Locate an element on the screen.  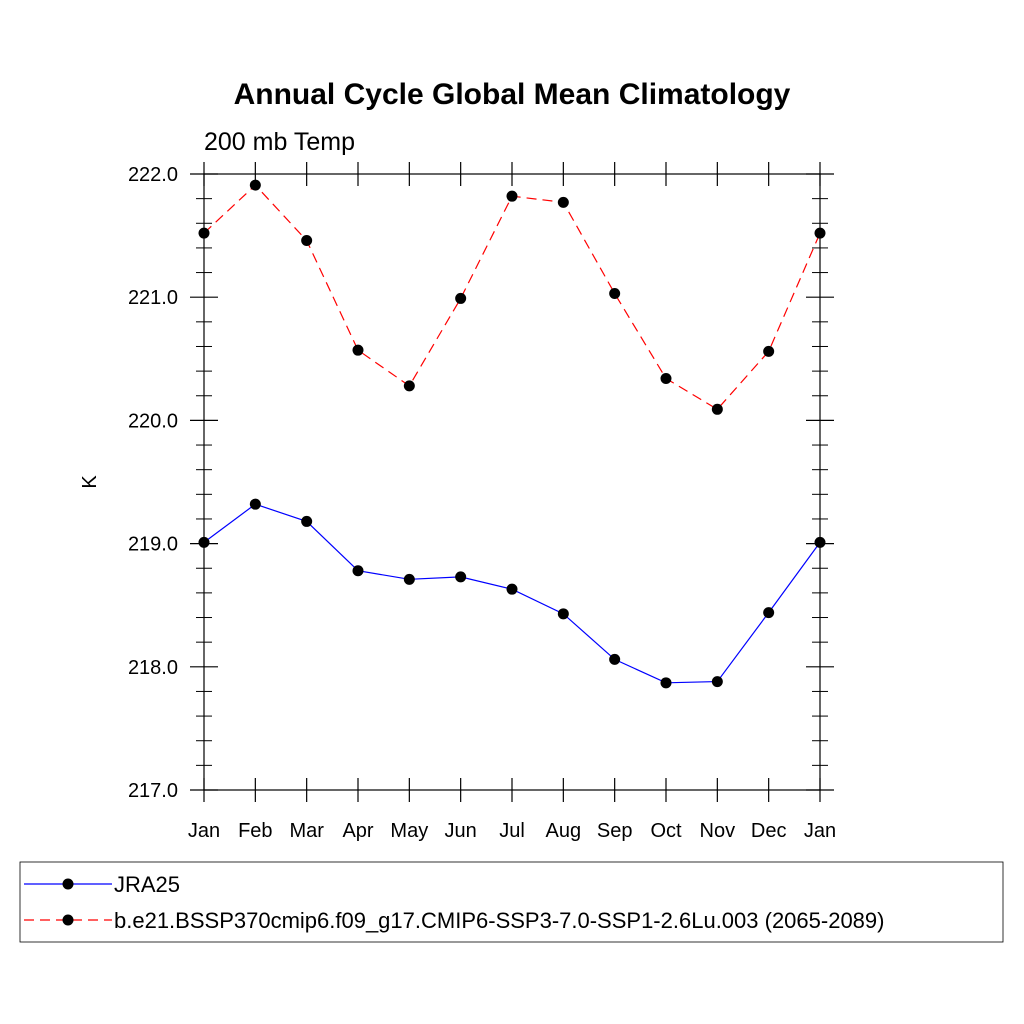
x-tick-label: Feb is located at coordinates (255, 831).